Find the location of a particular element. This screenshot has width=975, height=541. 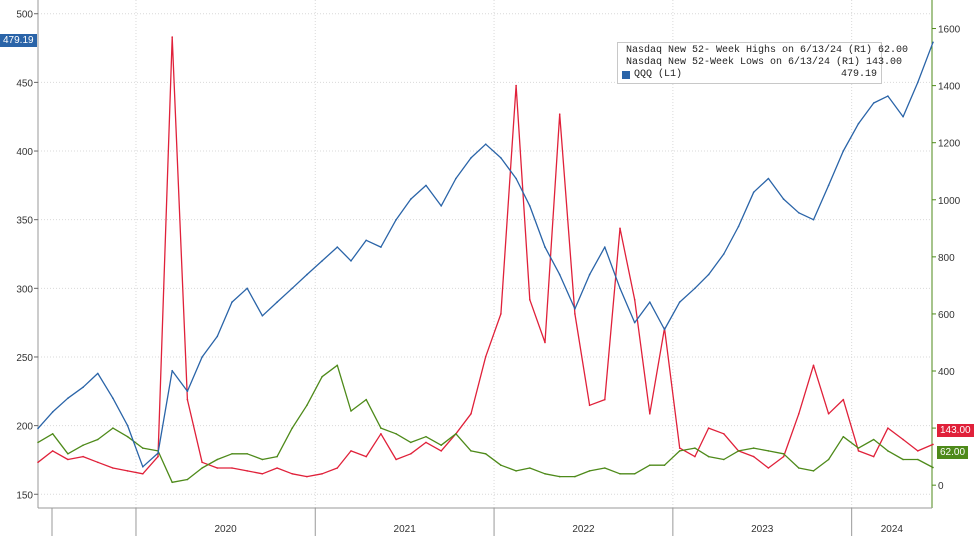

left-tick-label: 200 is located at coordinates (24, 427).